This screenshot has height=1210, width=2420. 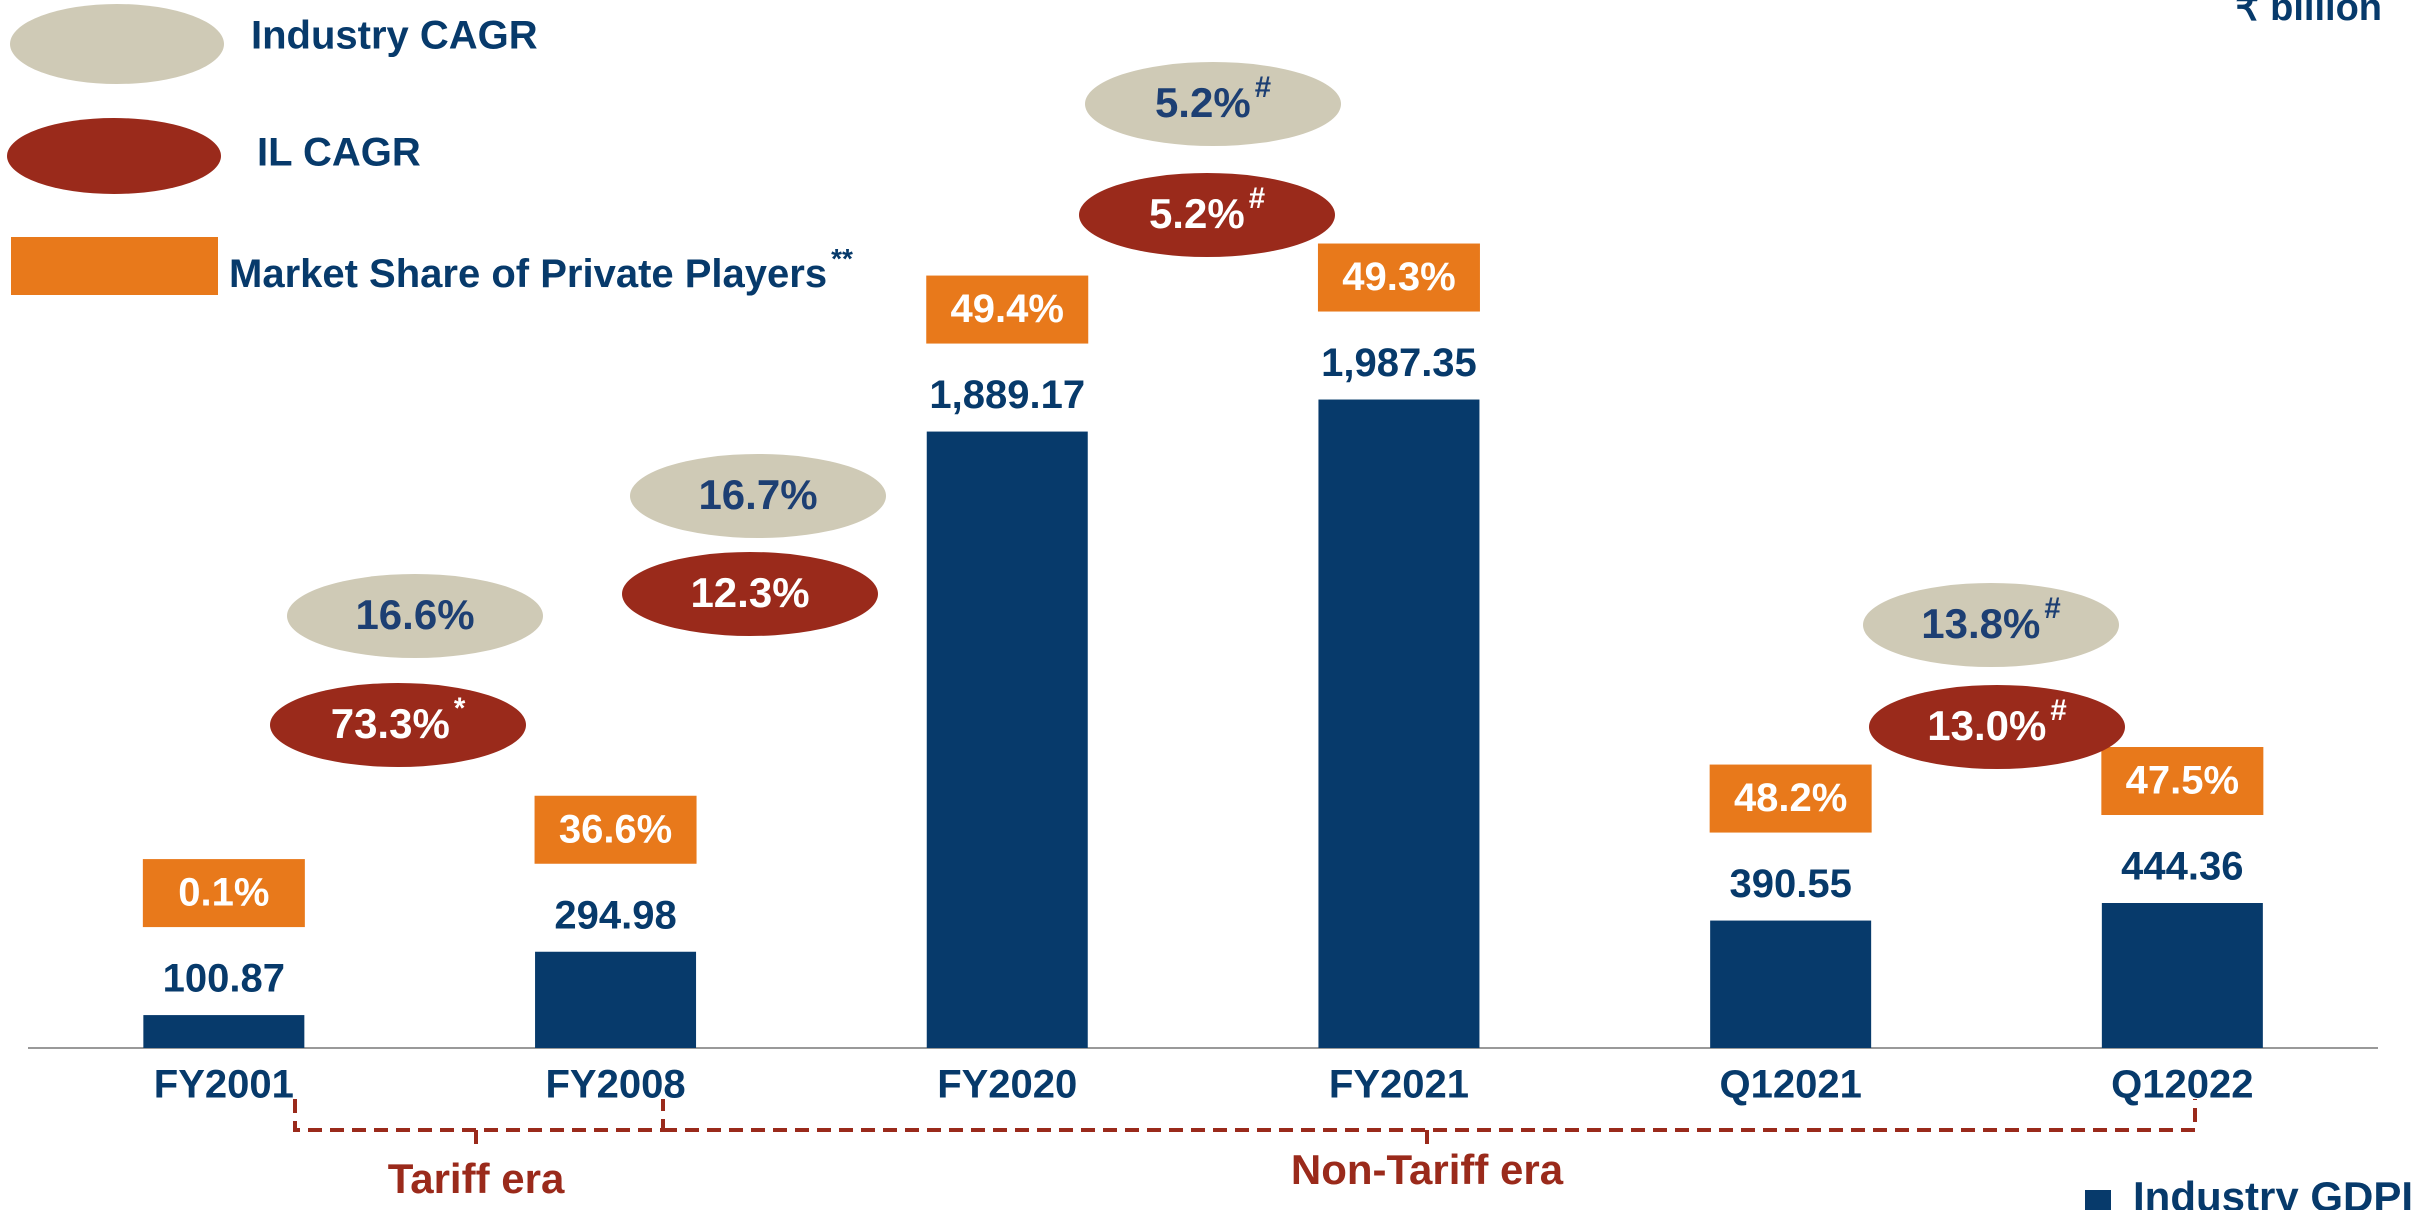 I want to click on bar-value-label: 294.98, so click(x=615, y=915).